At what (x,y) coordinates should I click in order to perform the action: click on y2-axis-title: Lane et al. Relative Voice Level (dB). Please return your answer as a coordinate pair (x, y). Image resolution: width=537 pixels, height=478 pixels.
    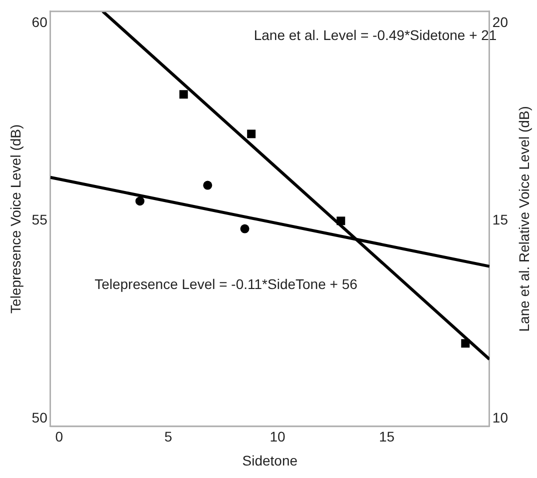
    Looking at the image, I should click on (524, 219).